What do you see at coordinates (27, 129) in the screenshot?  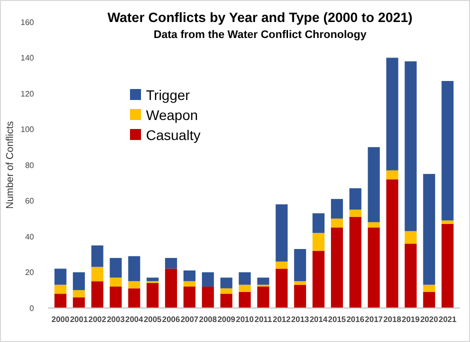 I see `y-tick-label: 100` at bounding box center [27, 129].